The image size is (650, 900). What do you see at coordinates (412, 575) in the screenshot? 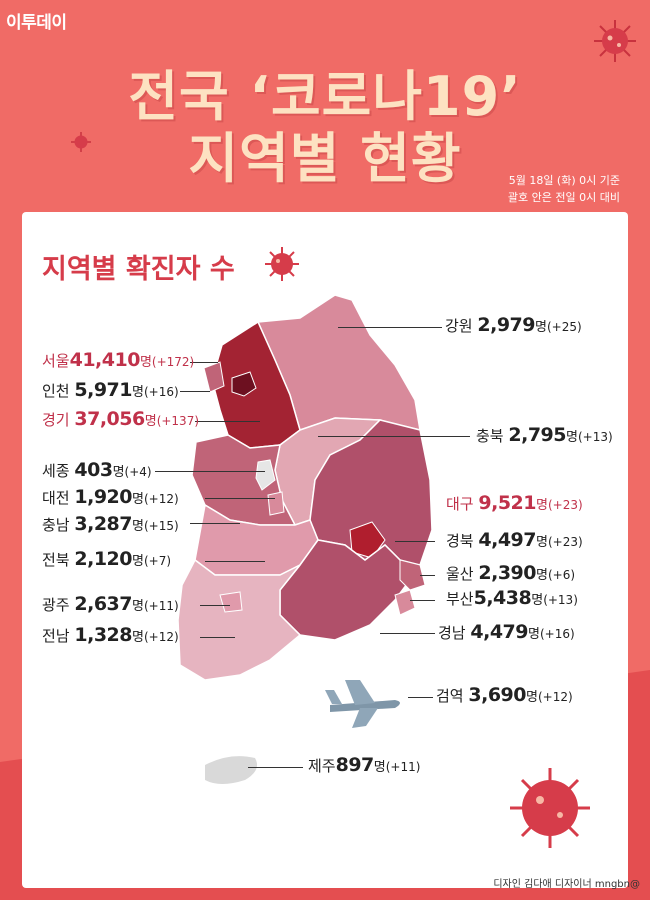
I see `region-ulsan` at bounding box center [412, 575].